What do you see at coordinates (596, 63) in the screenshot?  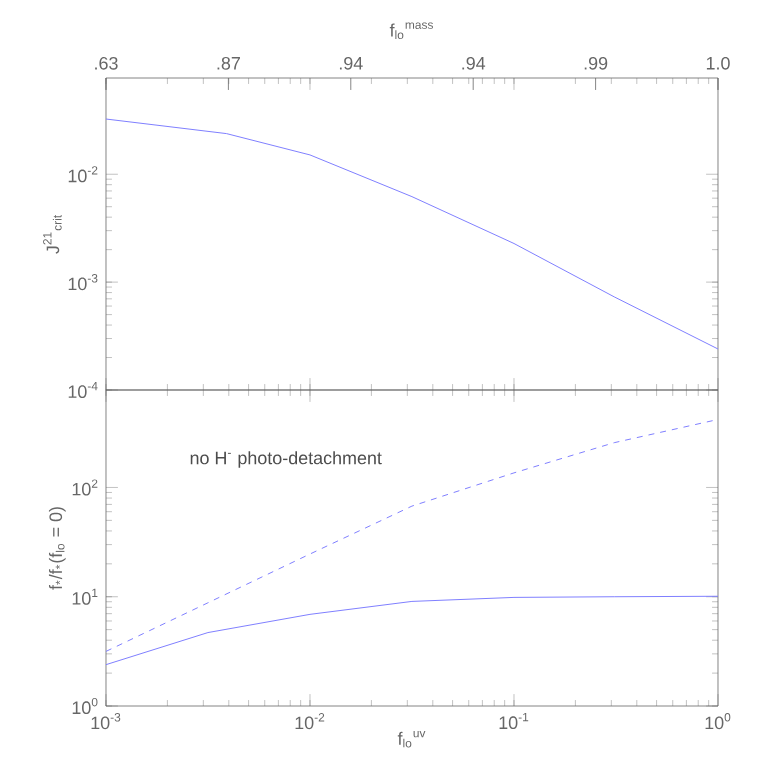 I see `text: .99` at bounding box center [596, 63].